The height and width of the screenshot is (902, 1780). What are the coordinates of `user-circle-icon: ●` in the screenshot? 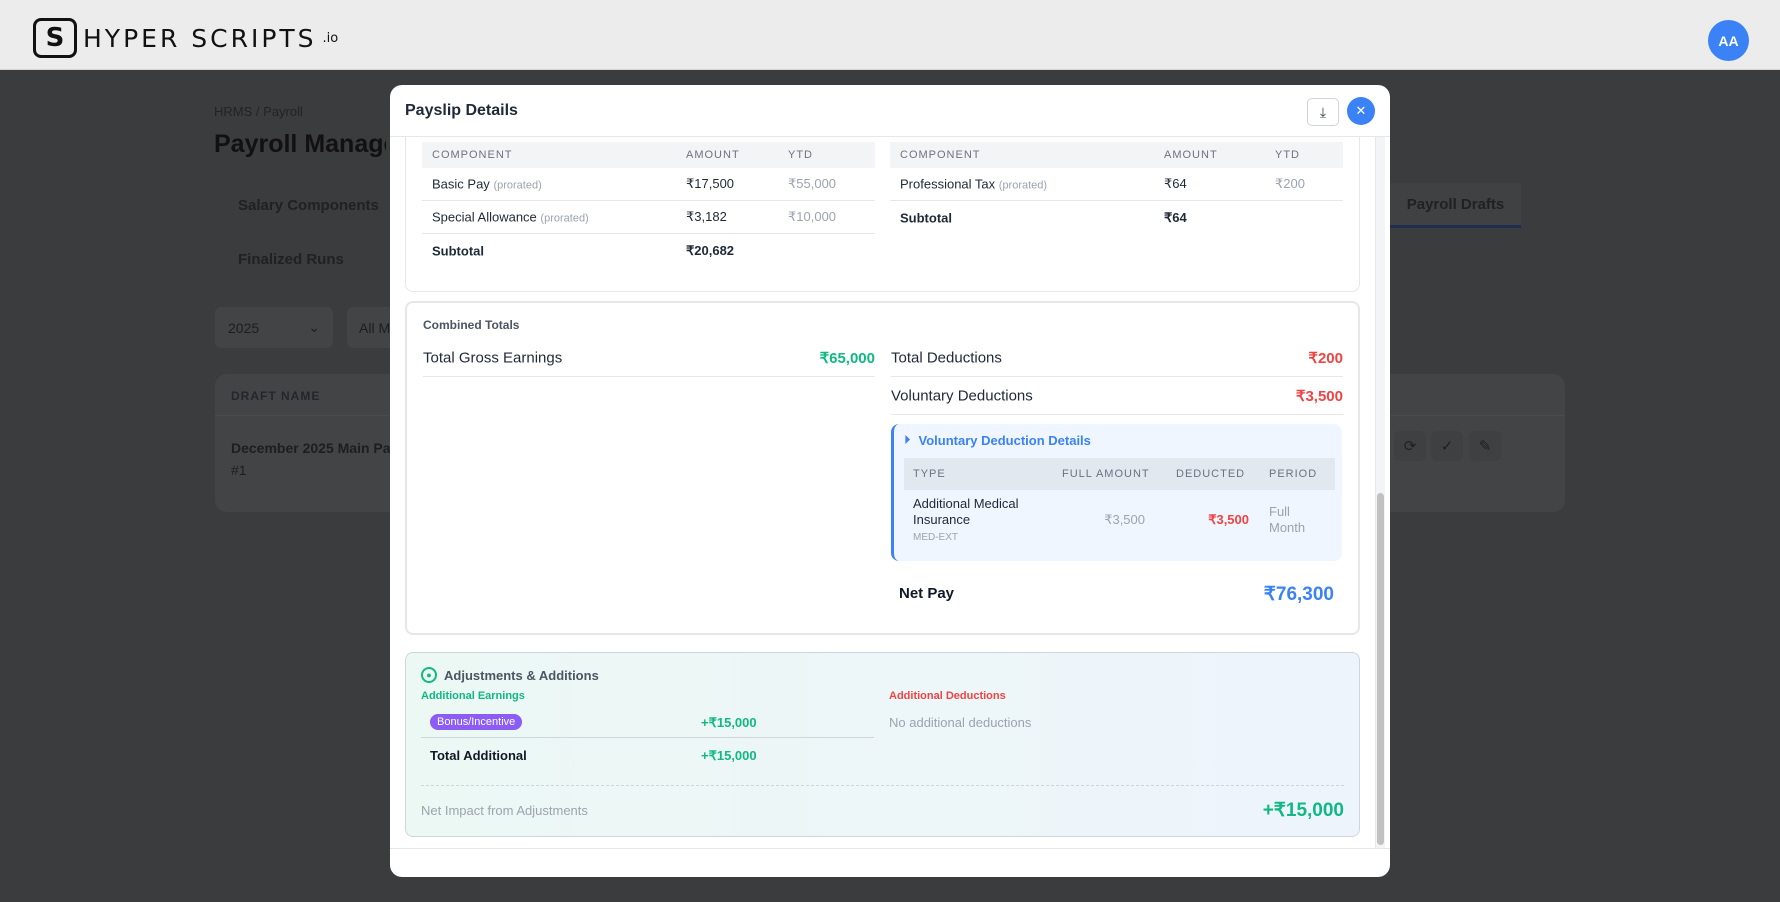 It's located at (429, 675).